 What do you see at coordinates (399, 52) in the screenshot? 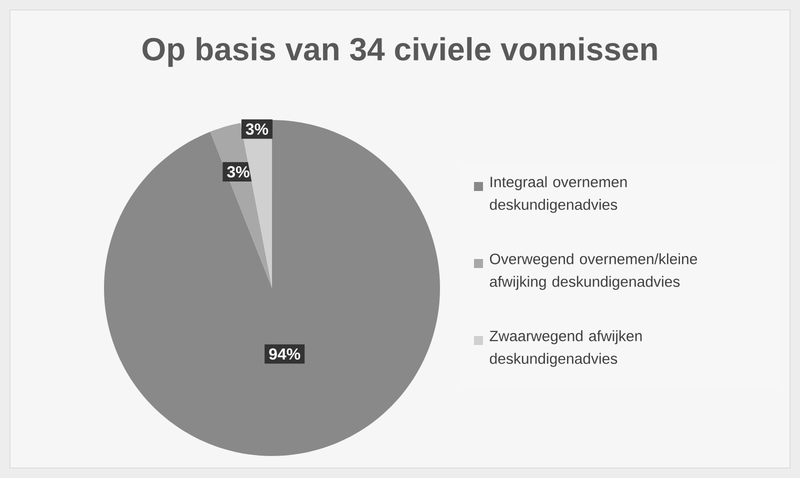
I see `chart-title: Op basis van 34 civiele vonnissen` at bounding box center [399, 52].